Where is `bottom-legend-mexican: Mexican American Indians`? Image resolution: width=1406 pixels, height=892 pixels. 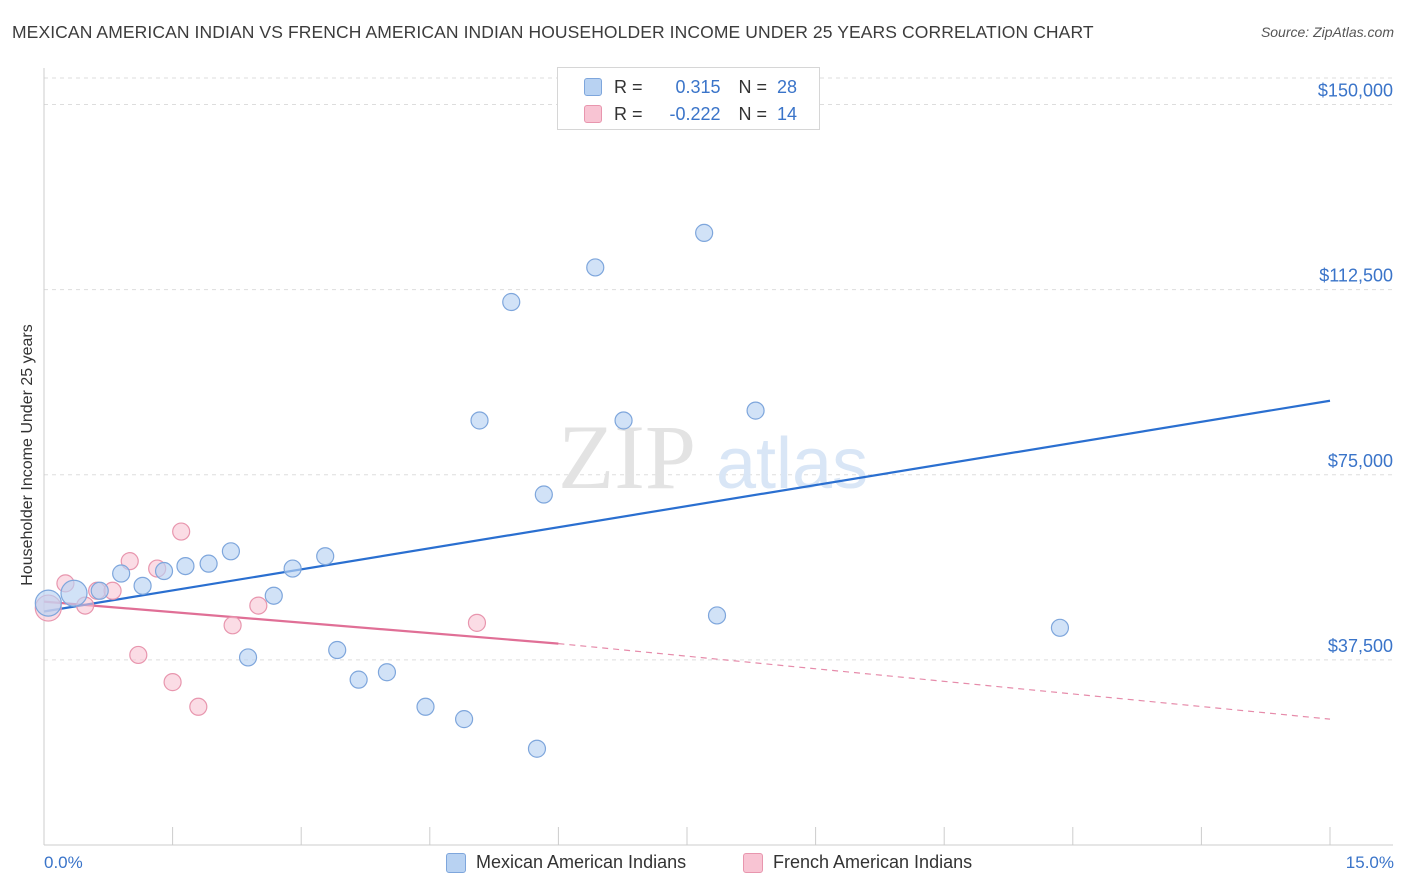
bottom-legend-mexican: Mexican American Indians is located at coordinates (566, 862).